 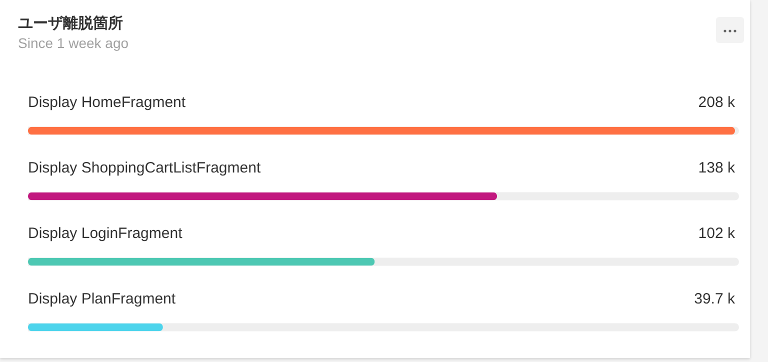 I want to click on data-label: 102 k, so click(x=717, y=233).